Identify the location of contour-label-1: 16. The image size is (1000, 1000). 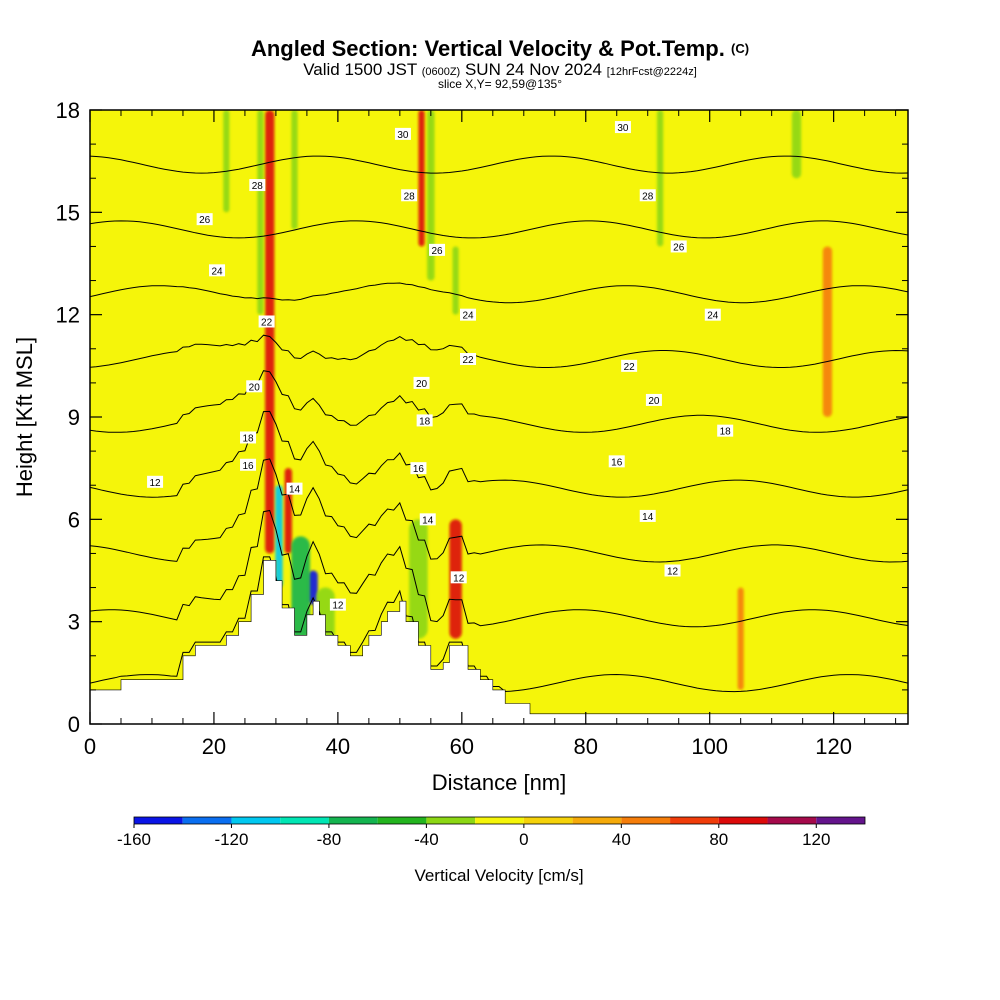
(248, 466).